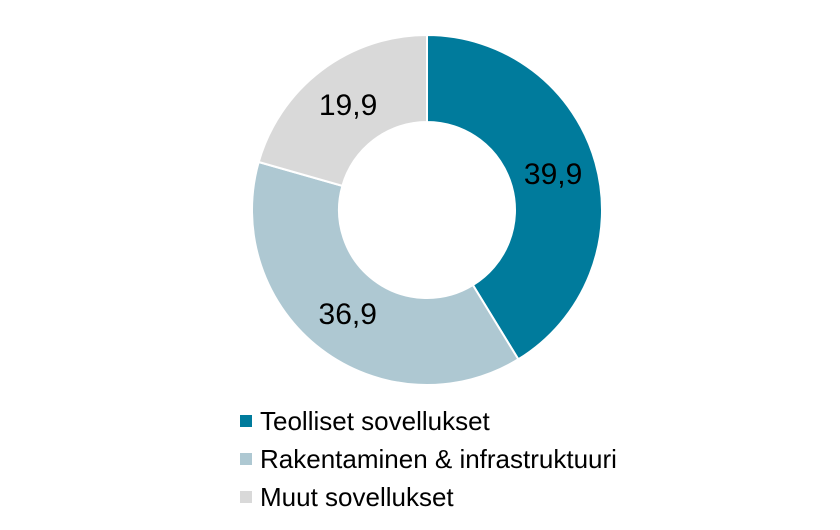 This screenshot has height=530, width=840. What do you see at coordinates (357, 496) in the screenshot?
I see `legend-label-muut: Muut sovellukset` at bounding box center [357, 496].